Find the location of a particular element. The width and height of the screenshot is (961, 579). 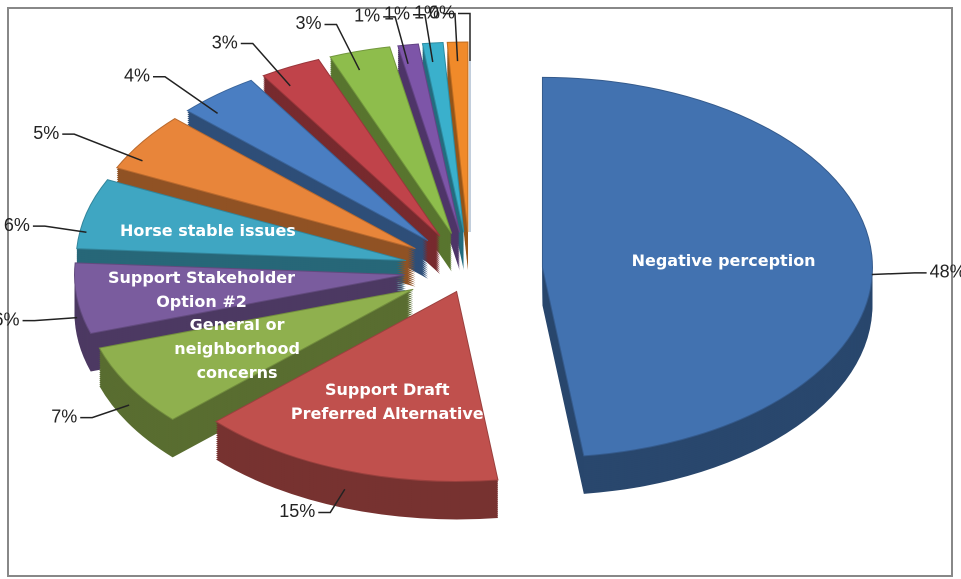

data-label: 5% is located at coordinates (46, 133).